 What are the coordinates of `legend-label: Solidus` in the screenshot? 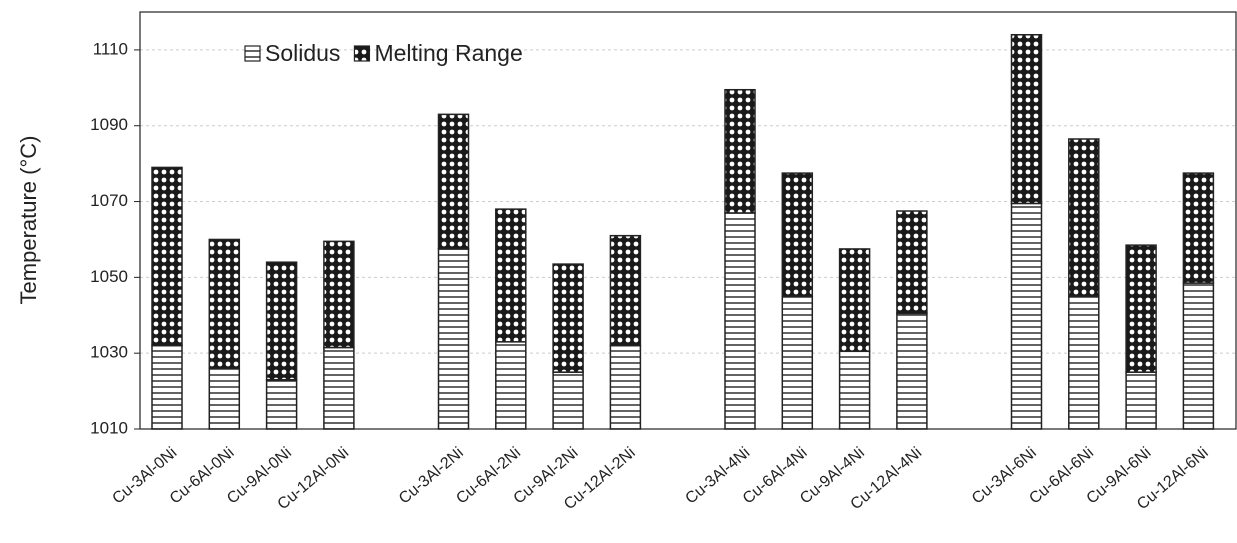 It's located at (302, 53).